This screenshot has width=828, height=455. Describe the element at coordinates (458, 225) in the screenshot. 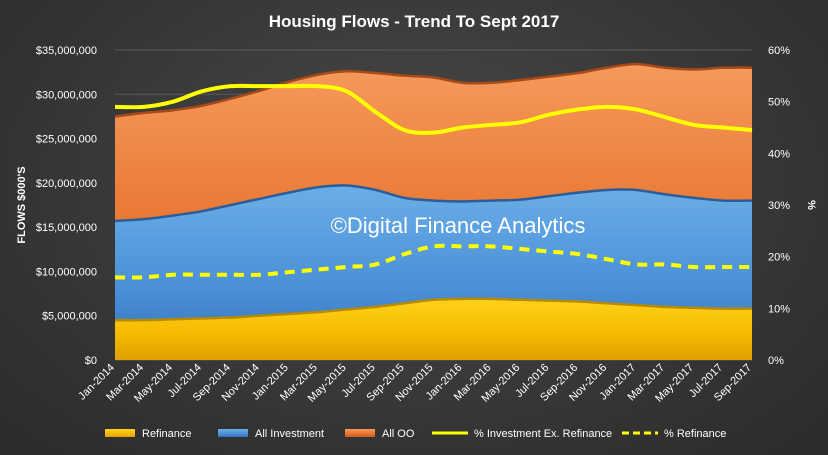

I see `watermark-text: ©Digital Finance Analytics` at that location.